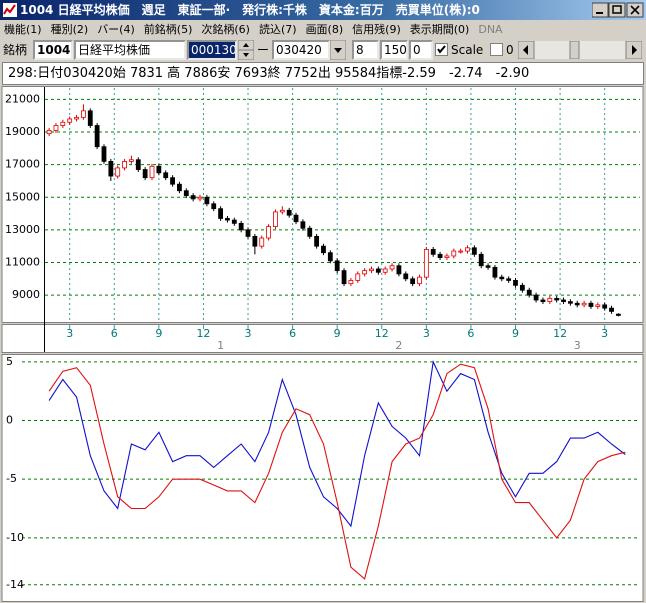  I want to click on y-tick-label: 21000, so click(22, 98).